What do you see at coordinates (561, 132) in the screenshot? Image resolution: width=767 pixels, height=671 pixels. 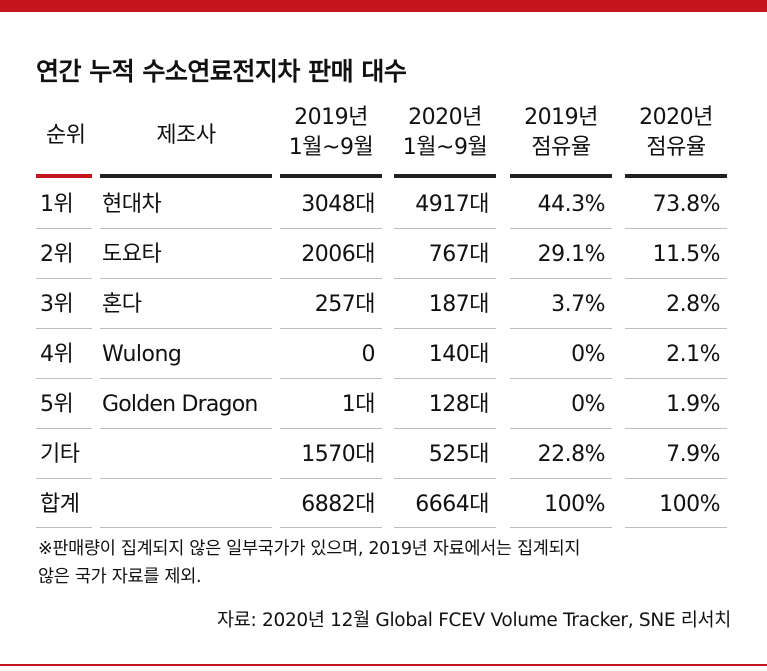 I see `header-share-2019: 2019년 점유율` at bounding box center [561, 132].